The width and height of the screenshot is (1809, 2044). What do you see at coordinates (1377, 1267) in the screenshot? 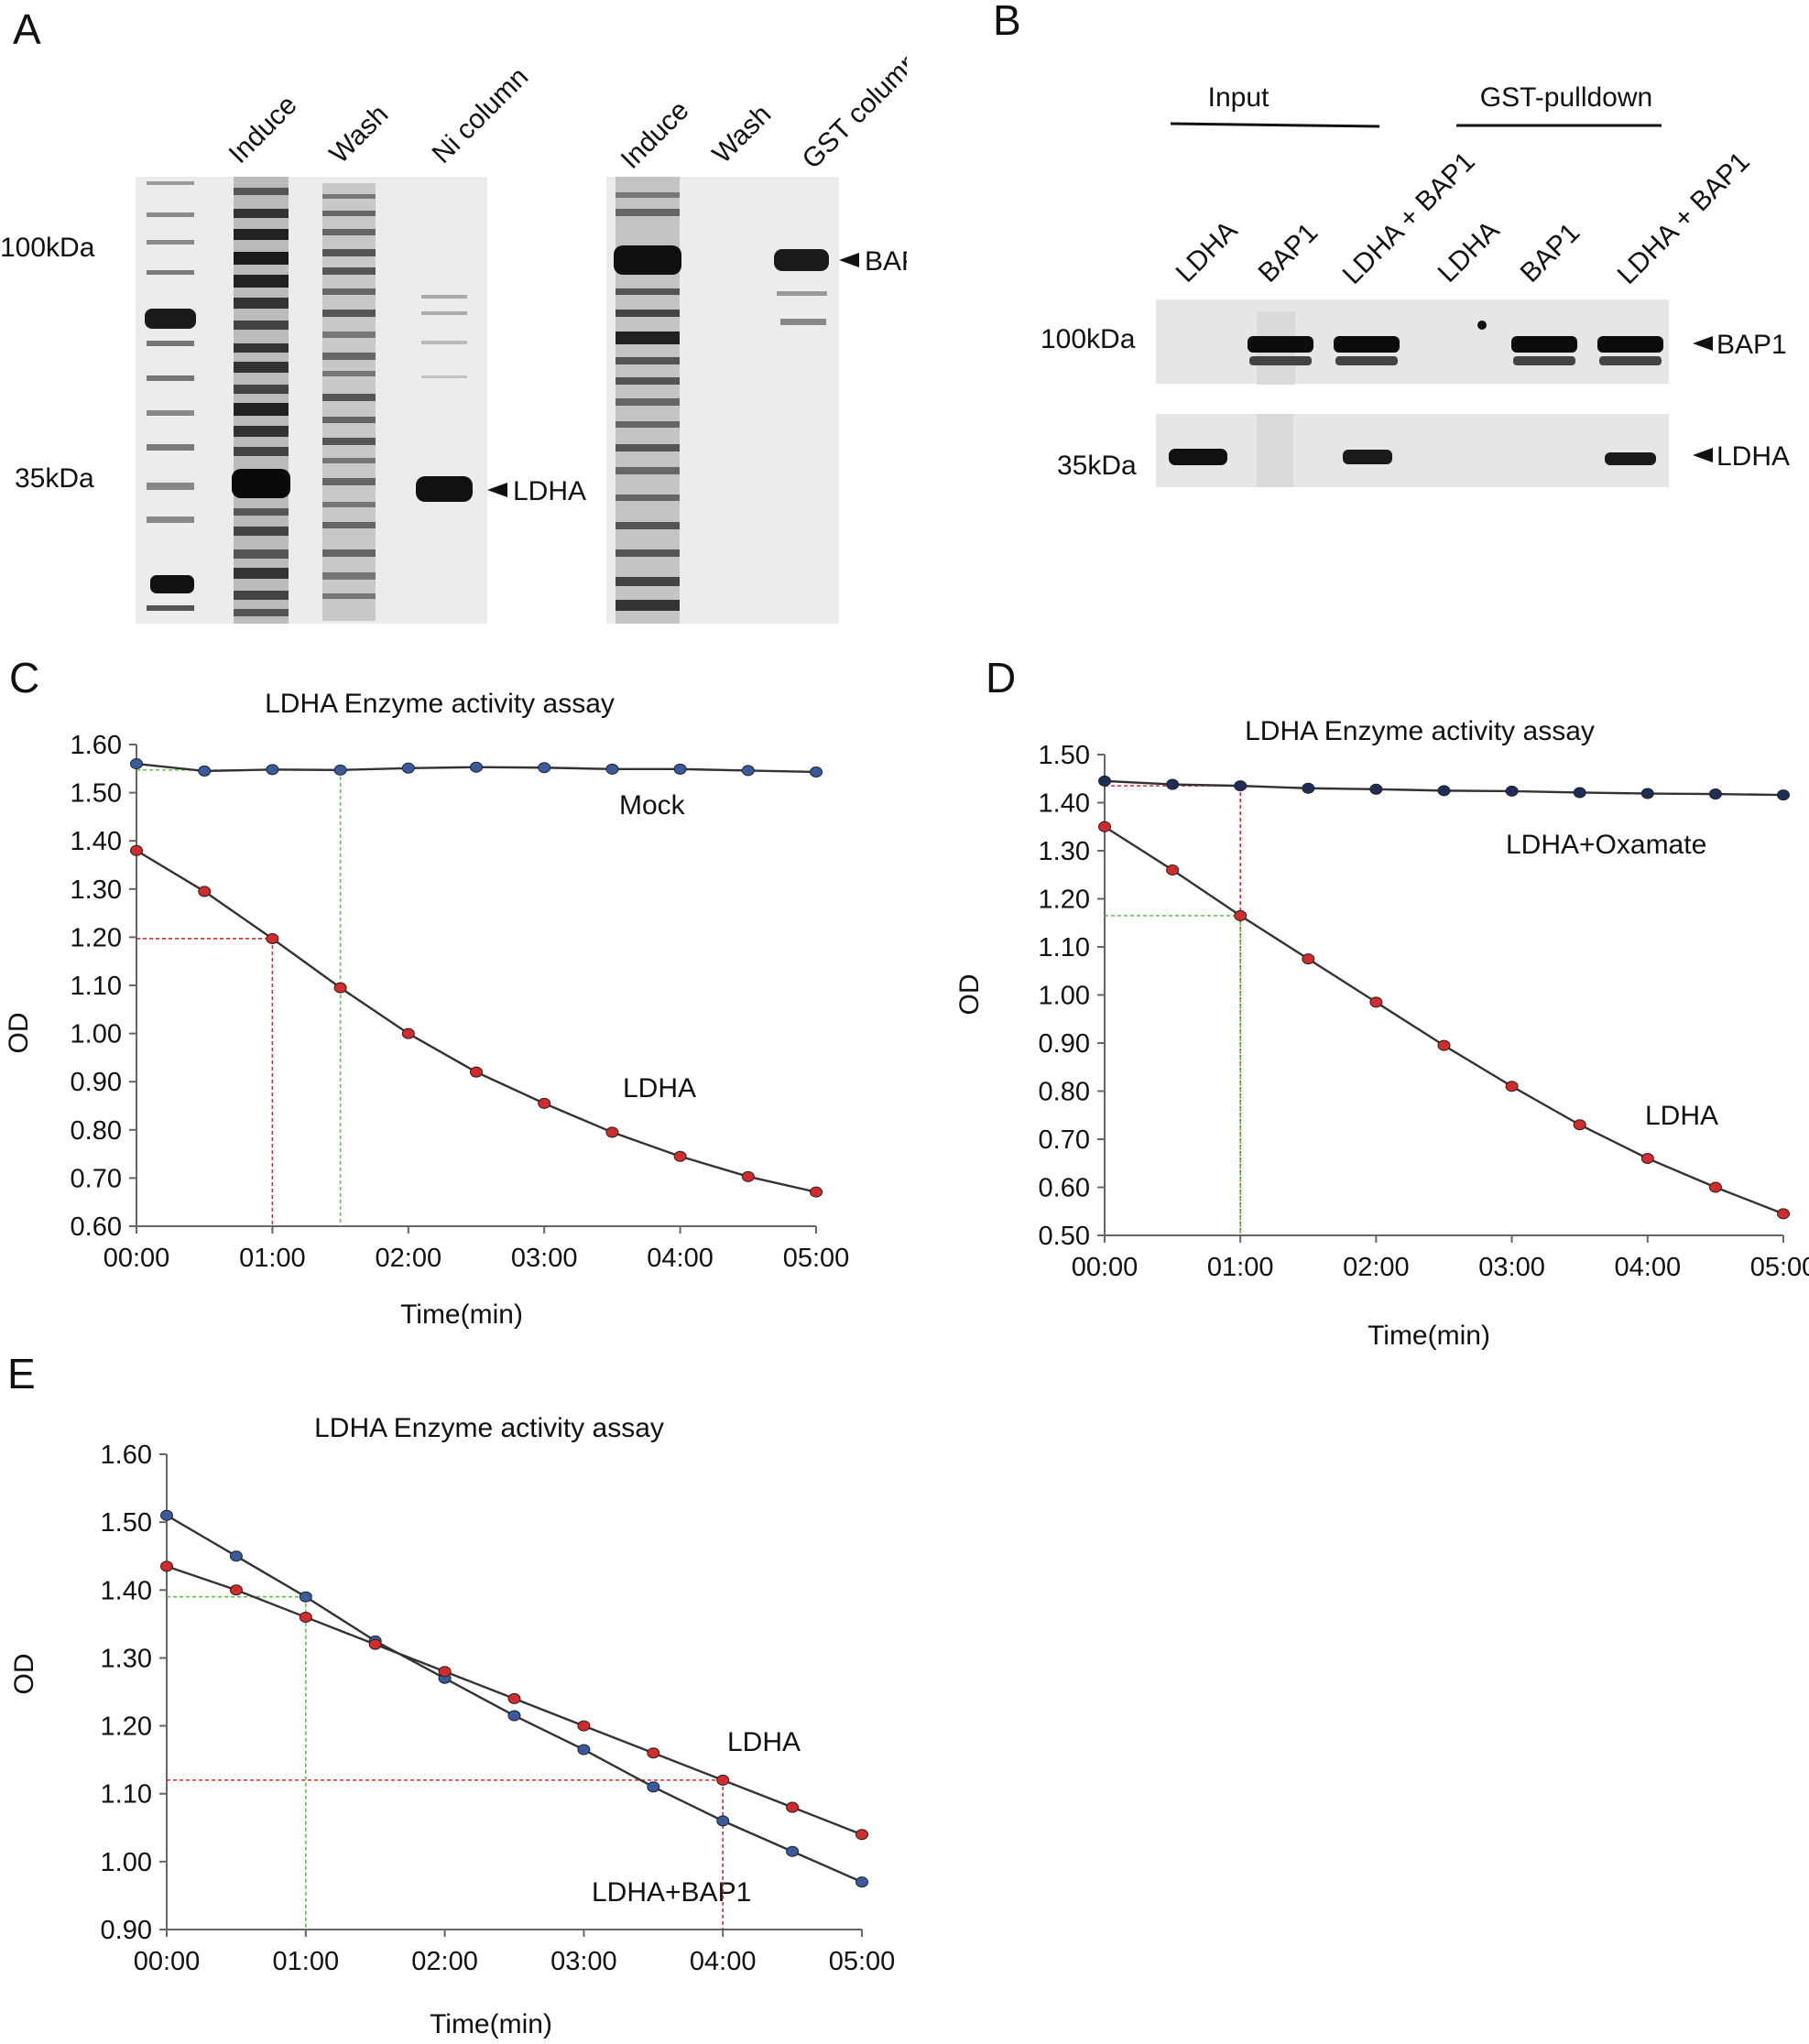
I see `chart-d-xtick-label: 02:00` at bounding box center [1377, 1267].